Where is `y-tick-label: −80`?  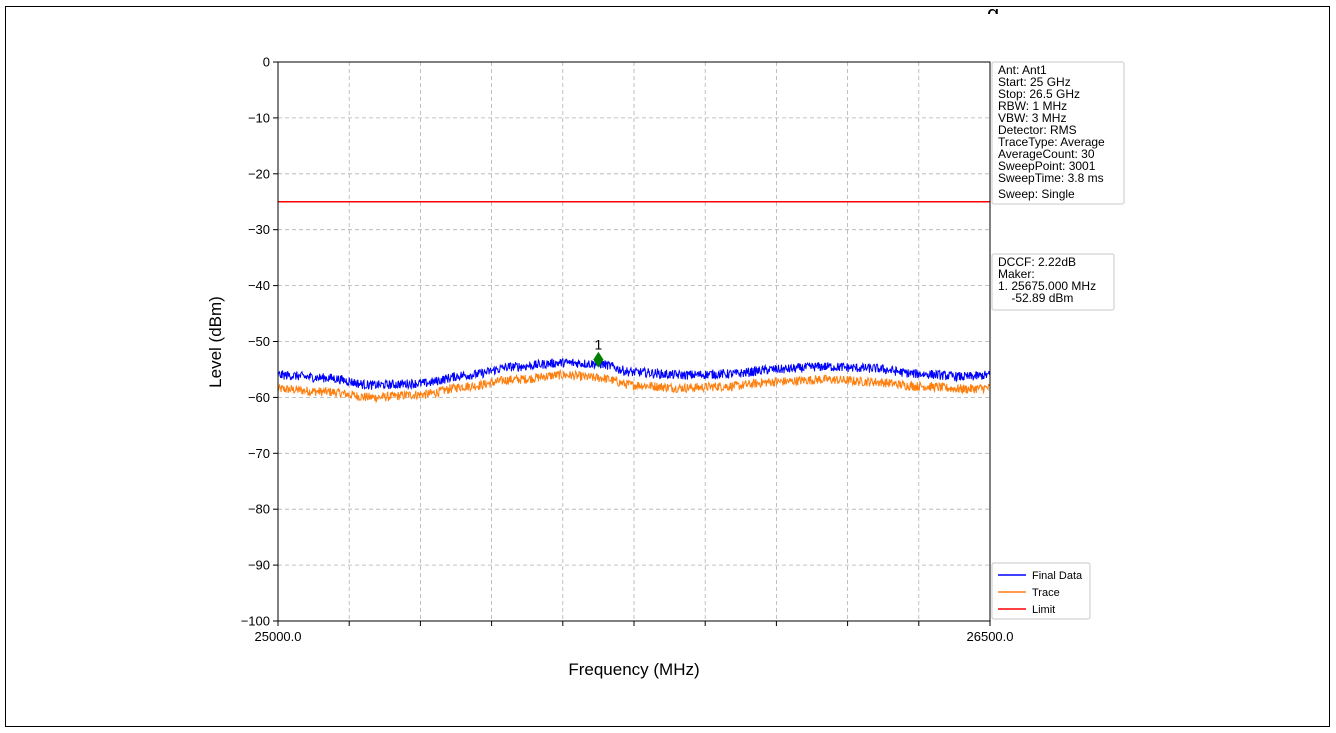 y-tick-label: −80 is located at coordinates (259, 509).